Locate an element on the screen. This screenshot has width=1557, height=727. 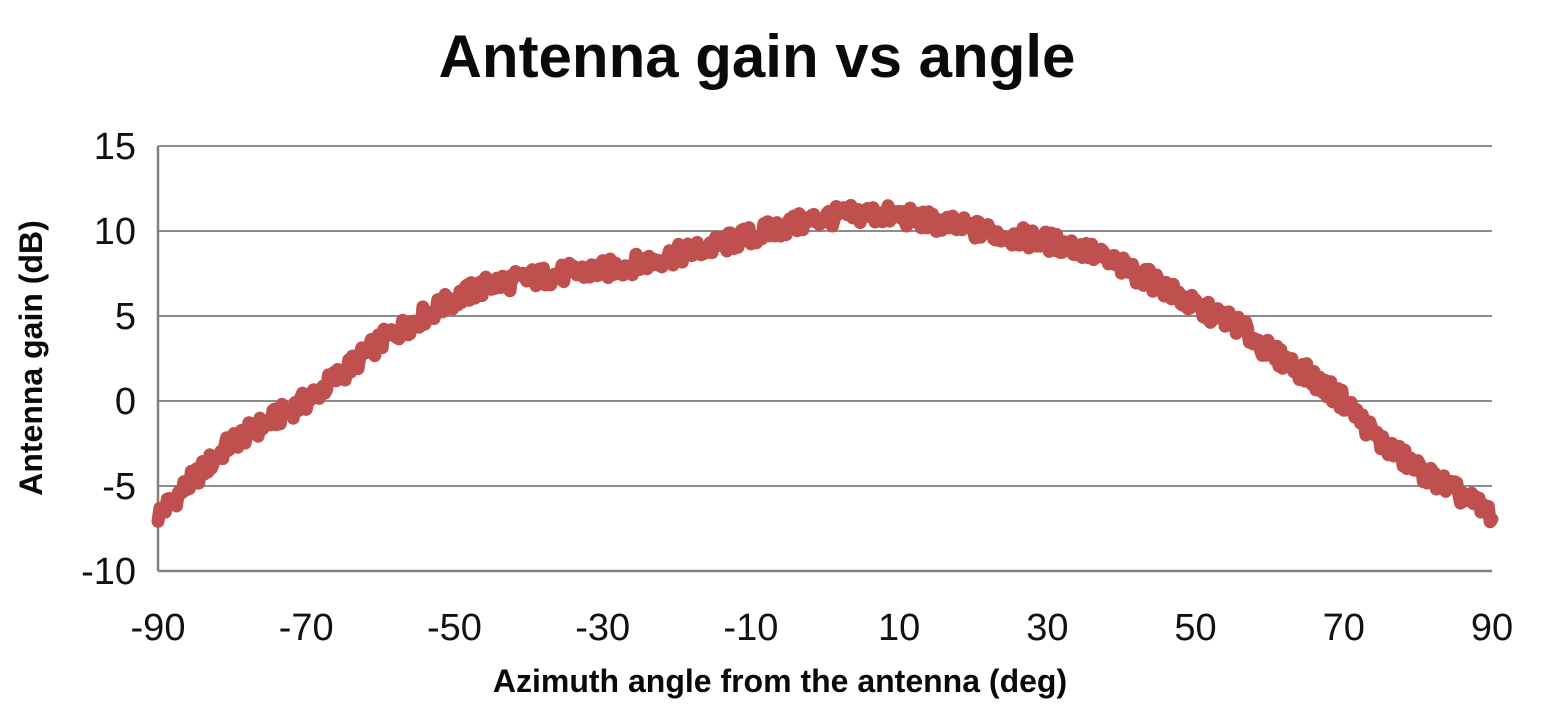
x-tick-label: -30 is located at coordinates (602, 628).